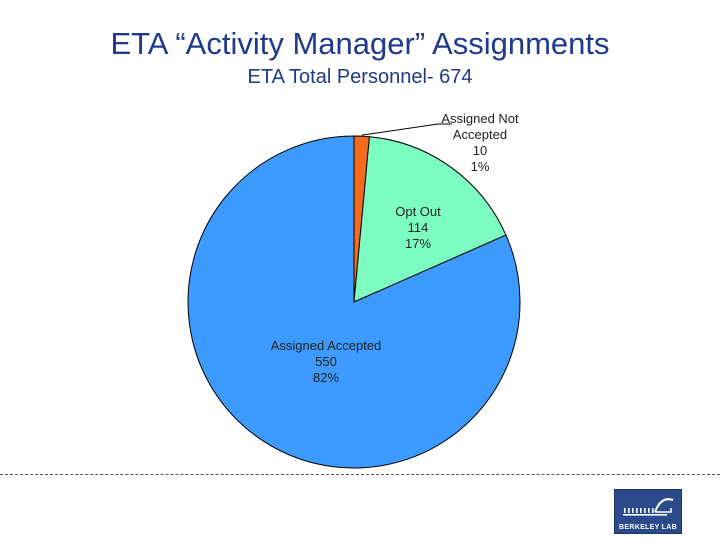 The image size is (720, 540). Describe the element at coordinates (648, 527) in the screenshot. I see `logo-text: BERKELEY LAB` at that location.